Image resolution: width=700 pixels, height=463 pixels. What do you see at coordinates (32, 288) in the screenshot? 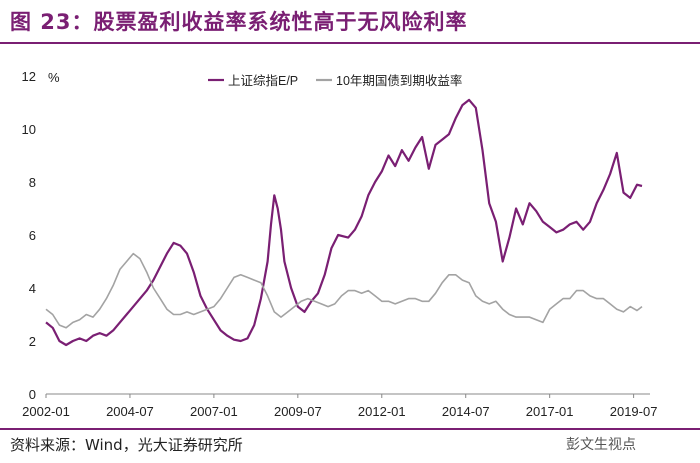
I see `y-tick-label: 4` at bounding box center [32, 288].